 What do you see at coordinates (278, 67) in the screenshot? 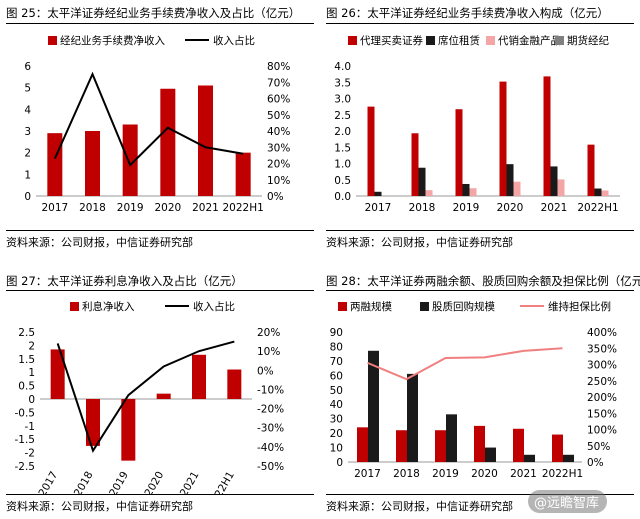
I see `y2-tick-label: 80%` at bounding box center [278, 67].